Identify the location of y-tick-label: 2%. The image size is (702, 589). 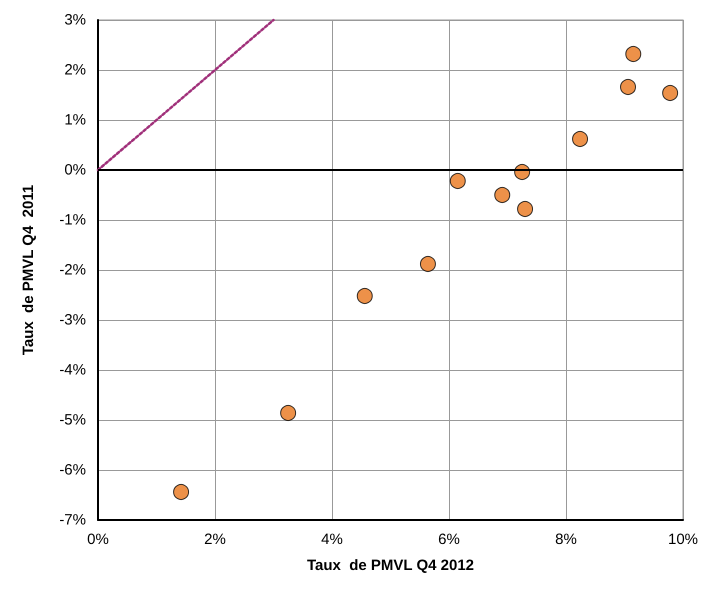
(75, 70).